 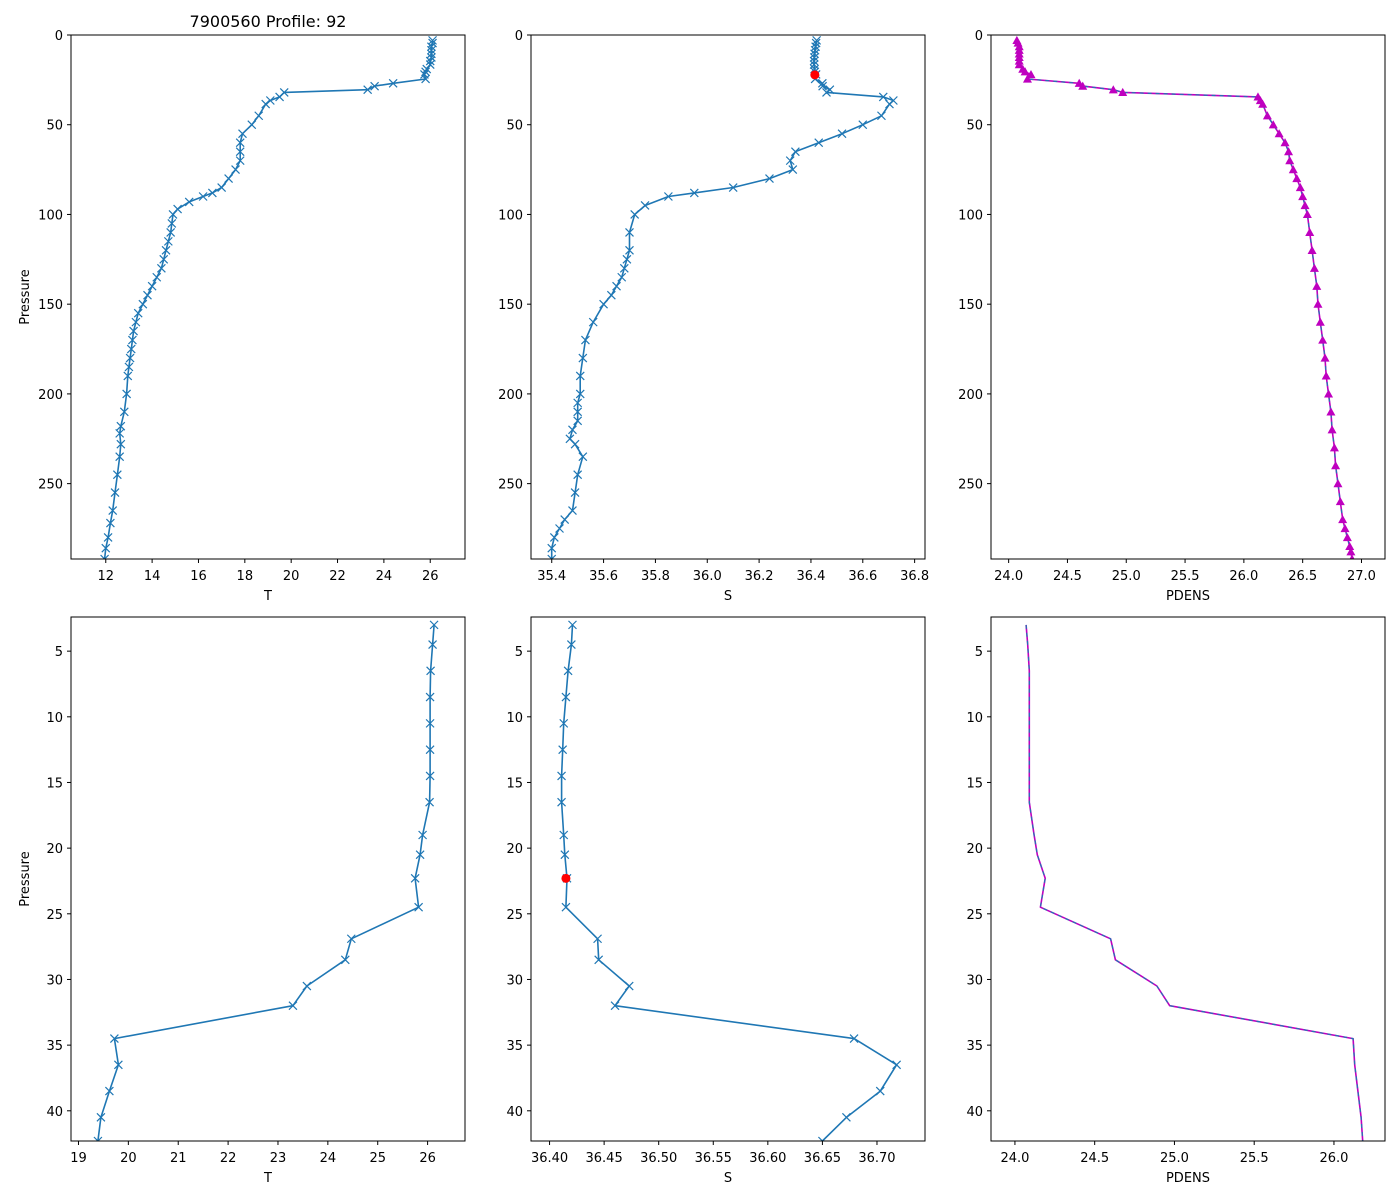 What do you see at coordinates (50, 485) in the screenshot?
I see `y-tick-label: 250` at bounding box center [50, 485].